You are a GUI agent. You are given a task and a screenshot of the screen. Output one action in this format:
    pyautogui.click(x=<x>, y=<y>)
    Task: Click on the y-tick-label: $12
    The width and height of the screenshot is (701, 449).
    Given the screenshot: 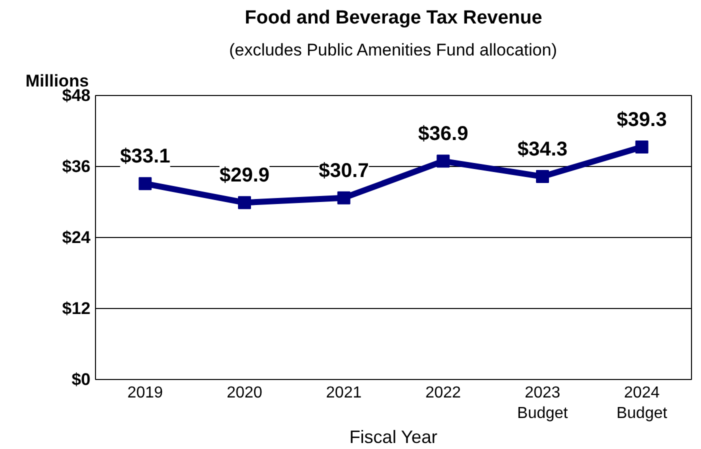 What is the action you would take?
    pyautogui.click(x=76, y=308)
    